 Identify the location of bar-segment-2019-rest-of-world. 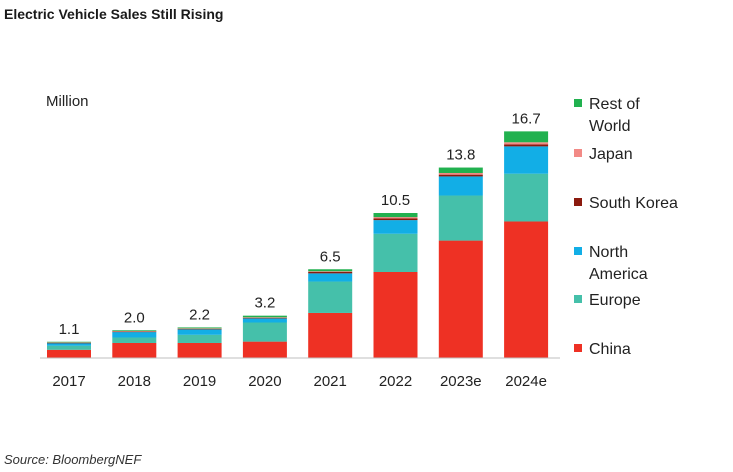
(199, 328).